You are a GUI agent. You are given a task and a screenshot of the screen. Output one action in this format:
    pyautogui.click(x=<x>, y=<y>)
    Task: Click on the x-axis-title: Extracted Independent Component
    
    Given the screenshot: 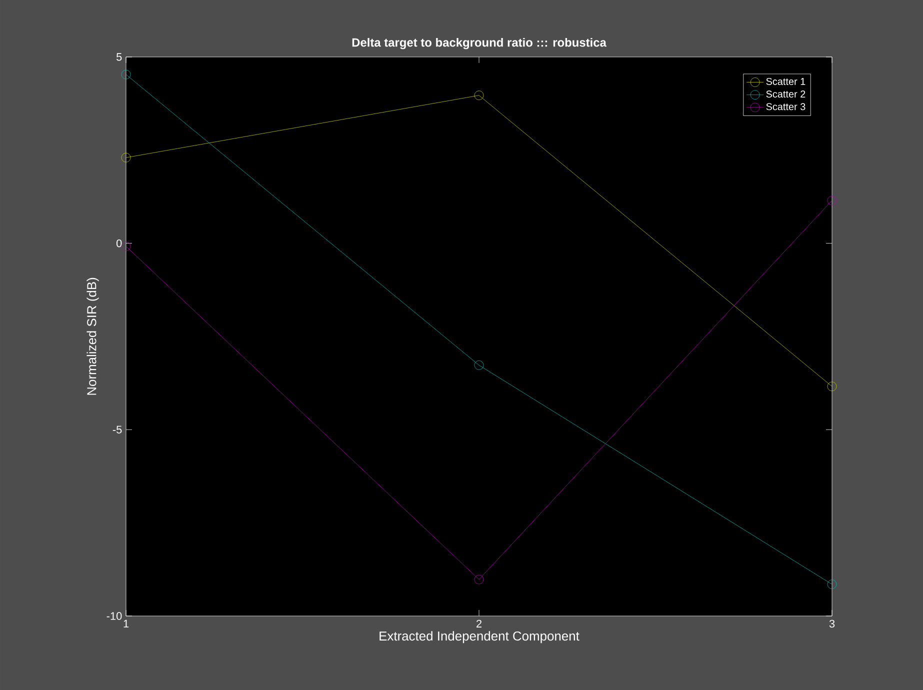 What is the action you would take?
    pyautogui.click(x=480, y=637)
    